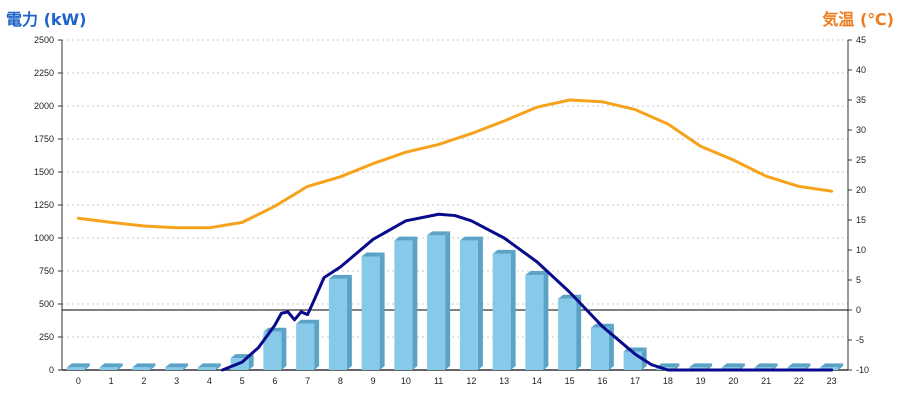 Image resolution: width=900 pixels, height=405 pixels. I want to click on x-tick-label: 6, so click(274, 381).